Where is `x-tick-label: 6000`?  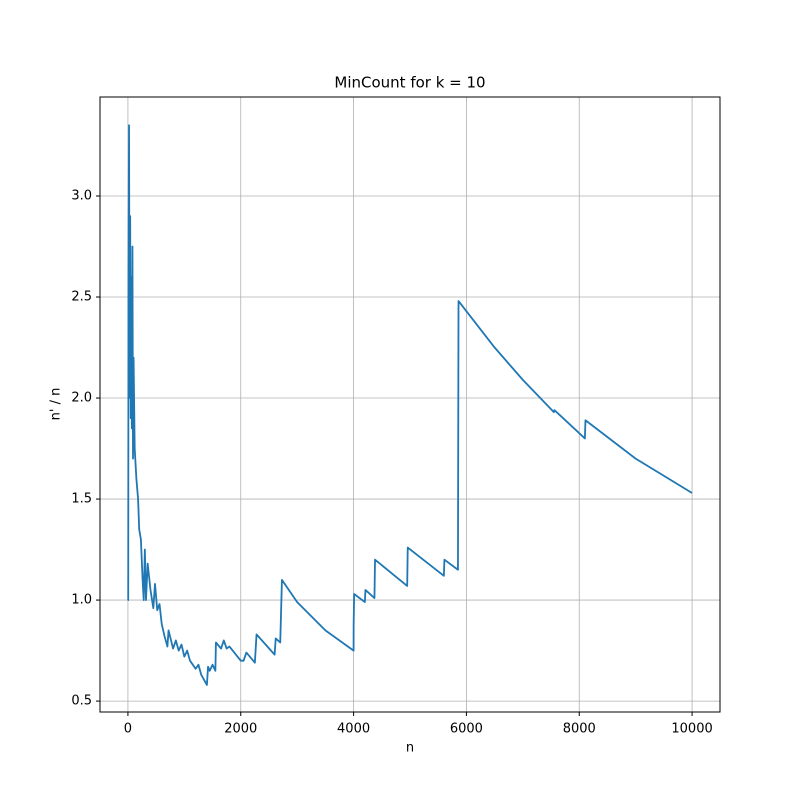 x-tick-label: 6000 is located at coordinates (466, 729).